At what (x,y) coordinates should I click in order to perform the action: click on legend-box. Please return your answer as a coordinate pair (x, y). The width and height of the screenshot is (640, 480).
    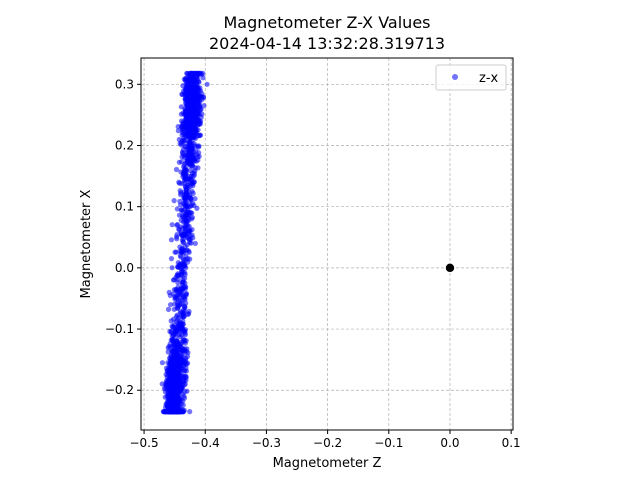
    Looking at the image, I should click on (471, 77).